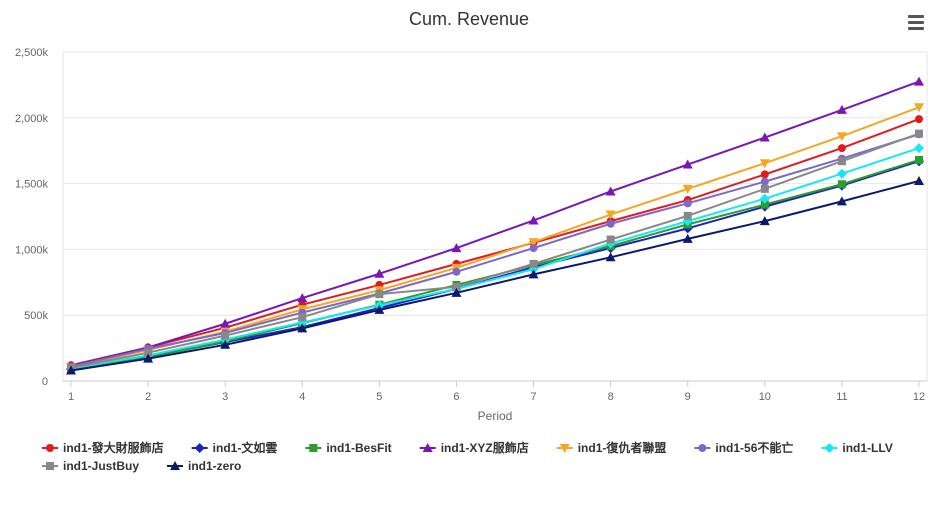  What do you see at coordinates (533, 397) in the screenshot?
I see `x-tick-label: 7` at bounding box center [533, 397].